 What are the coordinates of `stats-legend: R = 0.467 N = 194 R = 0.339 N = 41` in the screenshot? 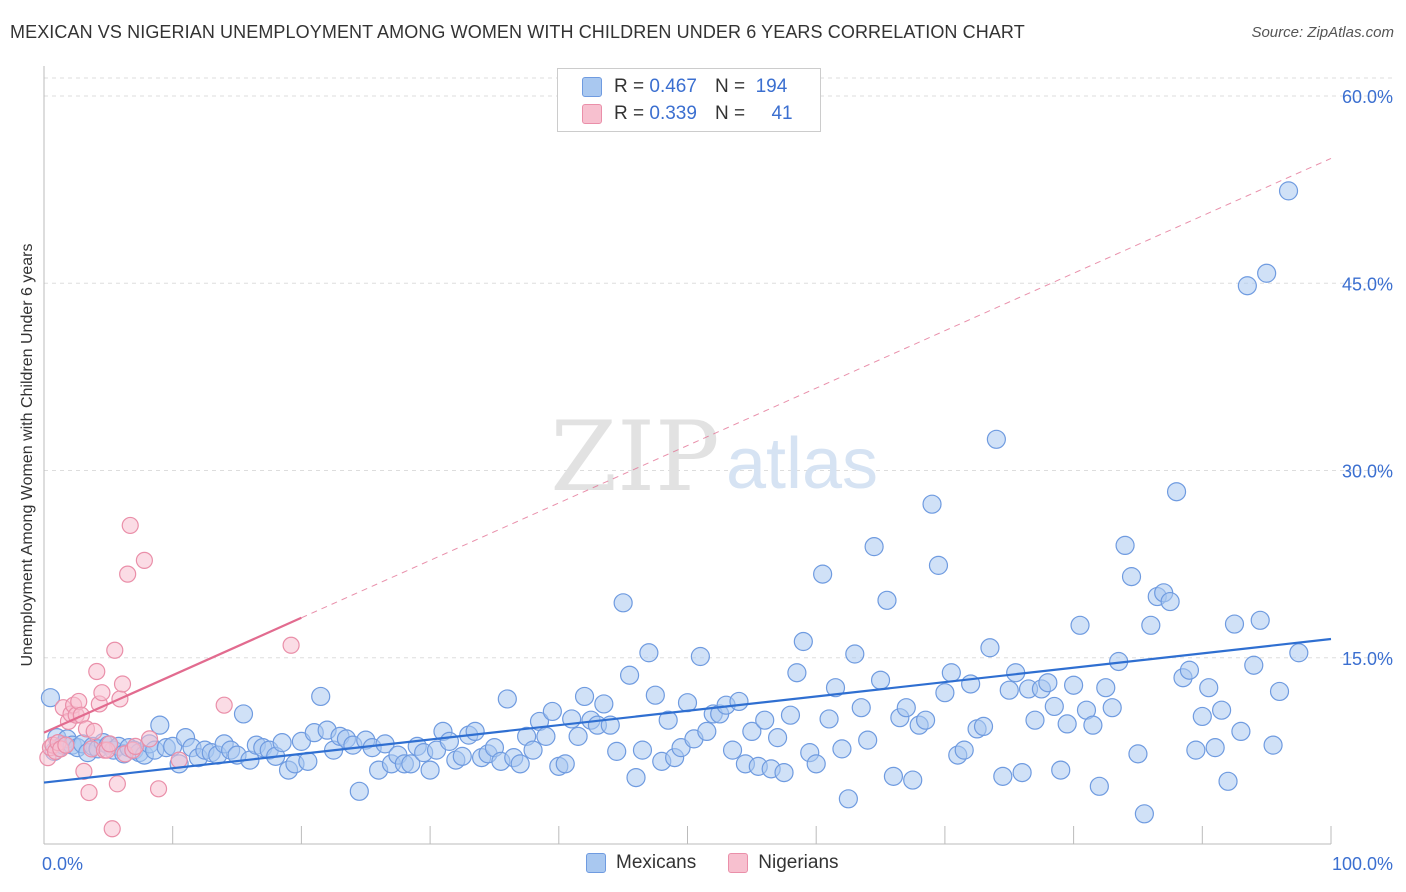 It's located at (689, 100).